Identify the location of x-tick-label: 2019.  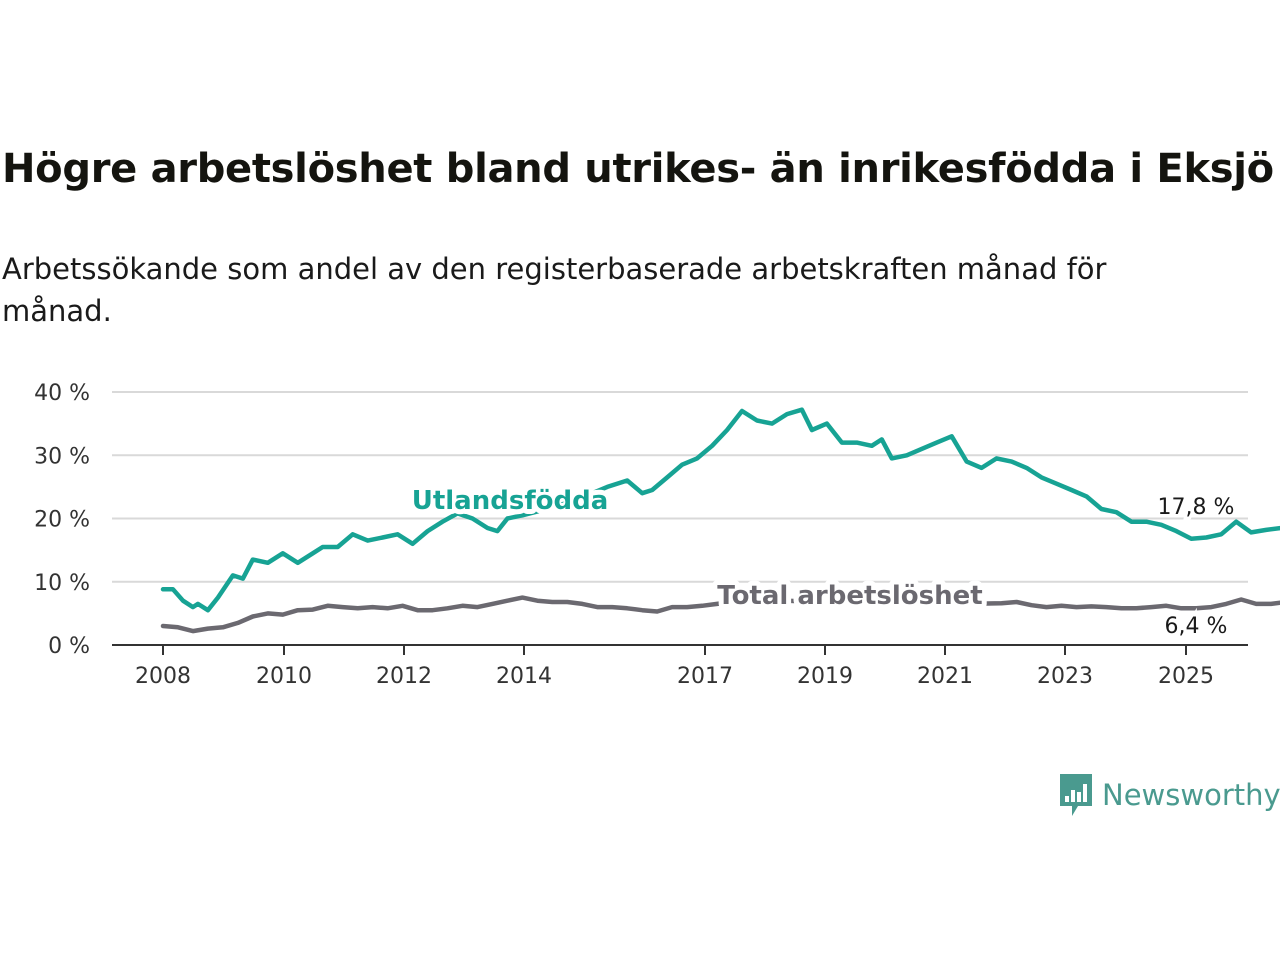
(825, 676).